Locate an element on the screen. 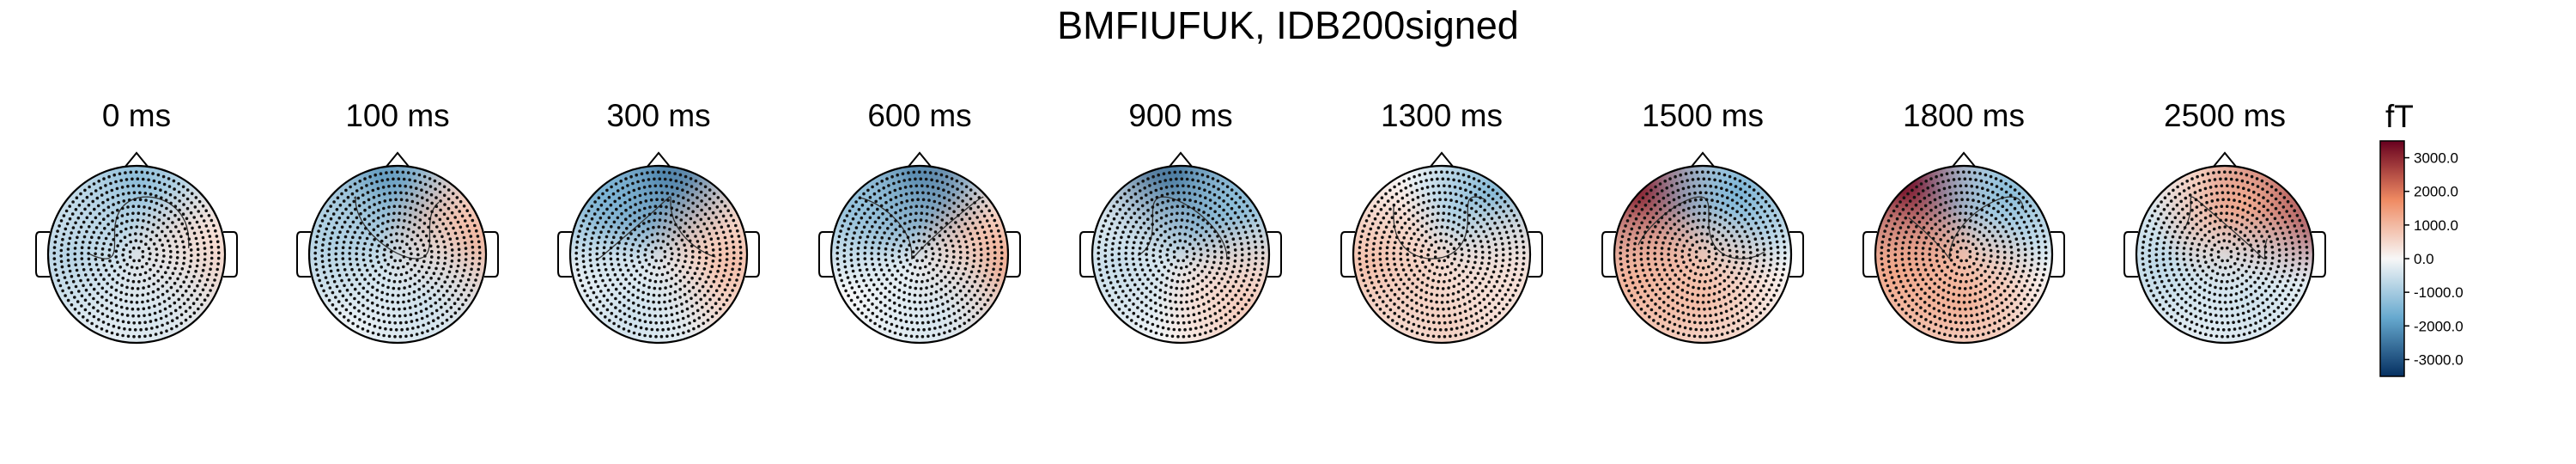  colorbar-tick-label: -1000.0 is located at coordinates (2439, 292).